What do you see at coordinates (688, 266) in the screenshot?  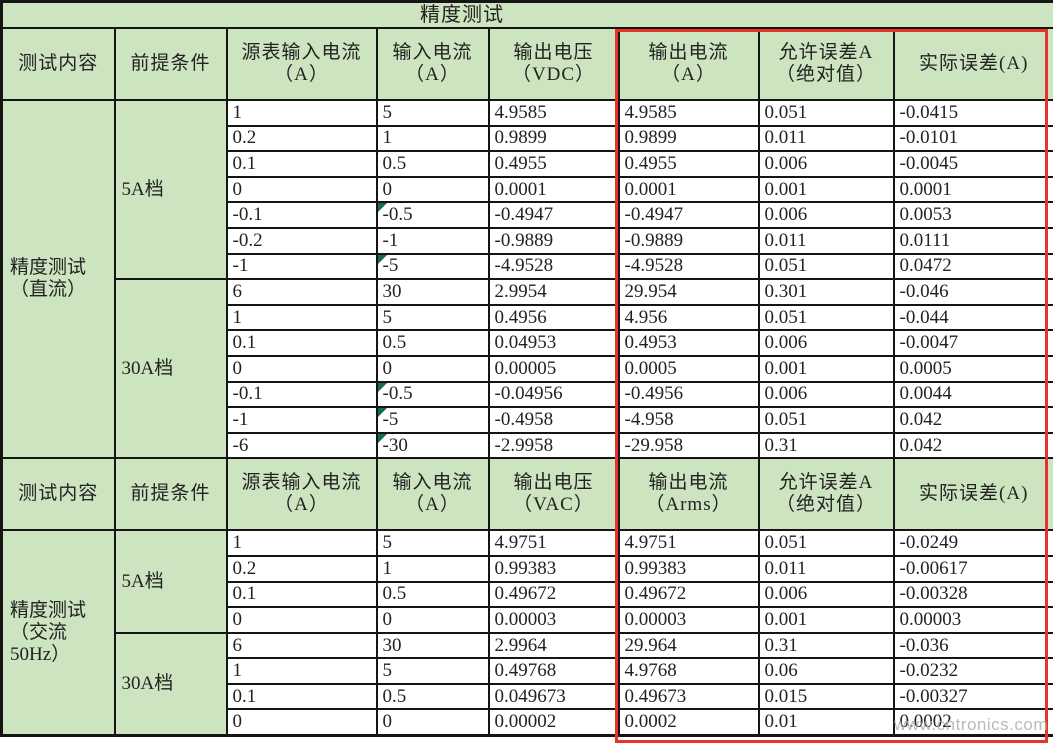 I see `data-cell: -4.9528` at bounding box center [688, 266].